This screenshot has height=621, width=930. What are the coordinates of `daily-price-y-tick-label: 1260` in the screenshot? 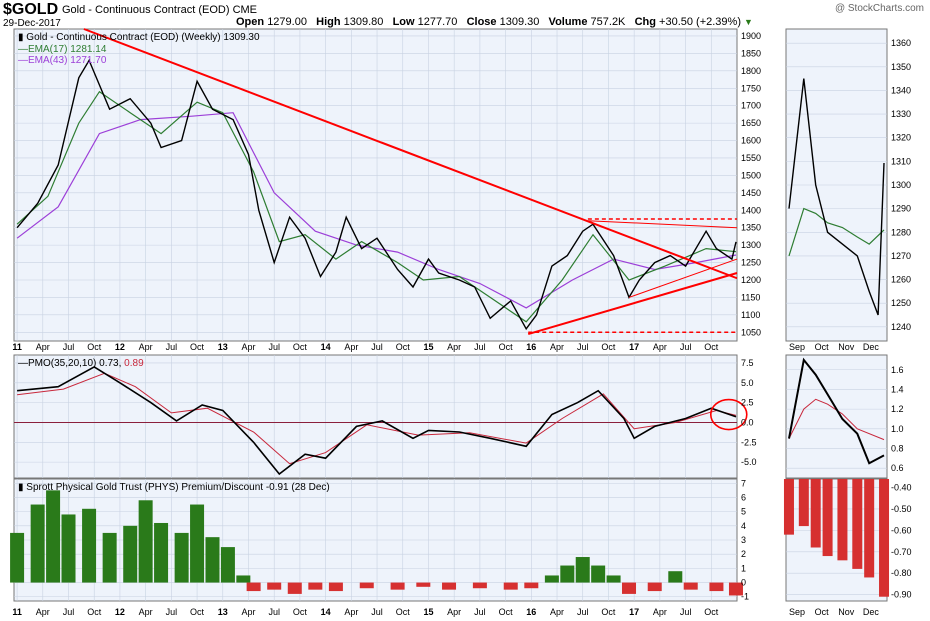 It's located at (901, 280).